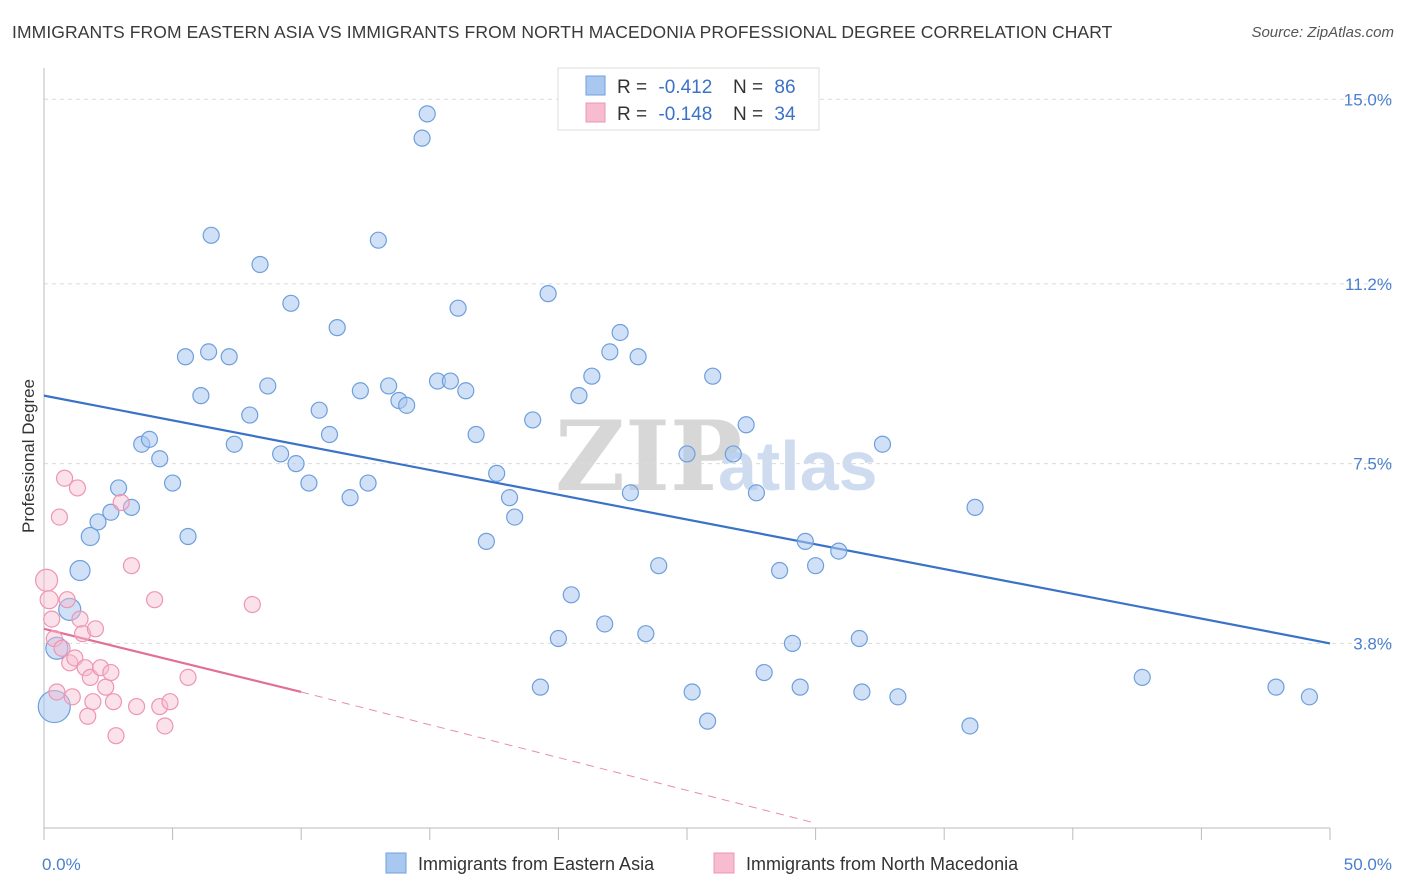  What do you see at coordinates (764, 114) in the screenshot?
I see `svg-text: N = 34` at bounding box center [764, 114].